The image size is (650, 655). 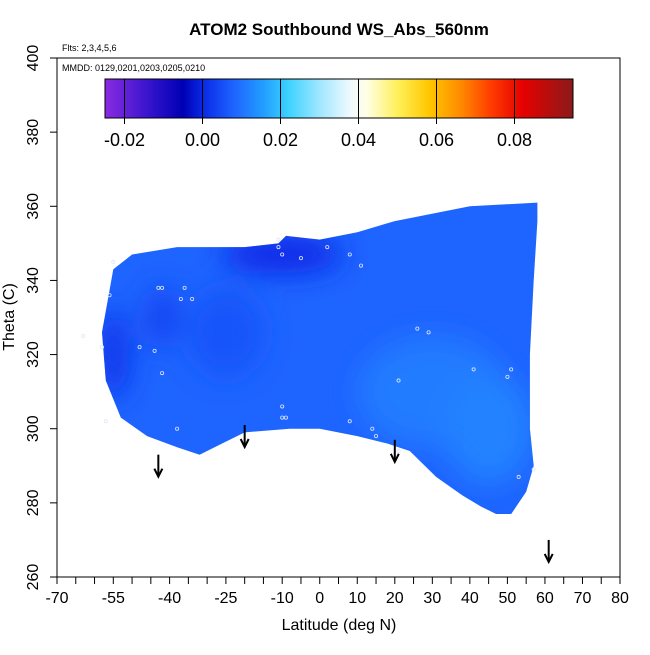 What do you see at coordinates (545, 598) in the screenshot?
I see `x-tick-label: 60` at bounding box center [545, 598].